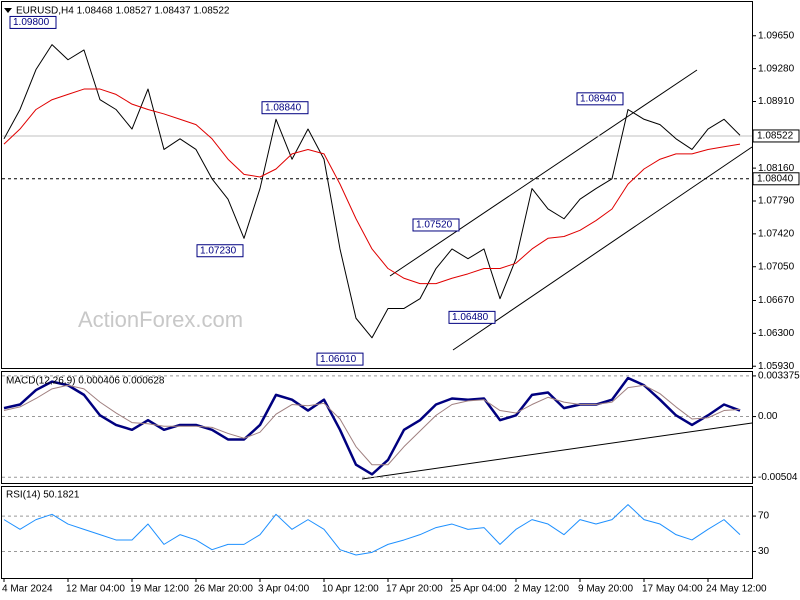  I want to click on y-tick-label: 1.09280, so click(776, 68).